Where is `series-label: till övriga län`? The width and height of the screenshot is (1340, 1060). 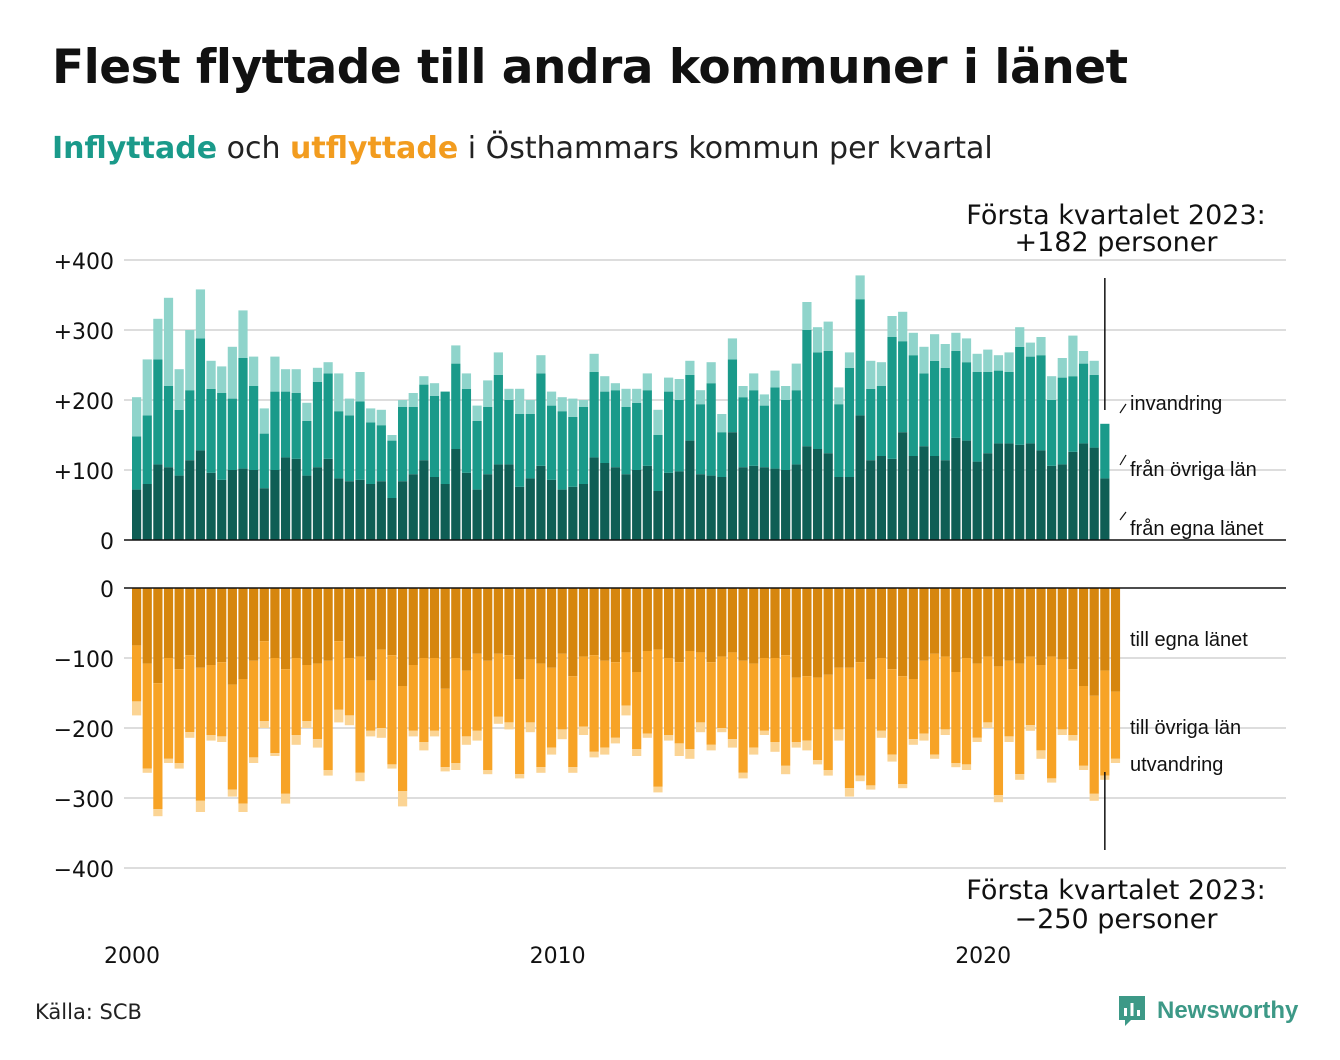
series-label: till övriga län is located at coordinates (1185, 728).